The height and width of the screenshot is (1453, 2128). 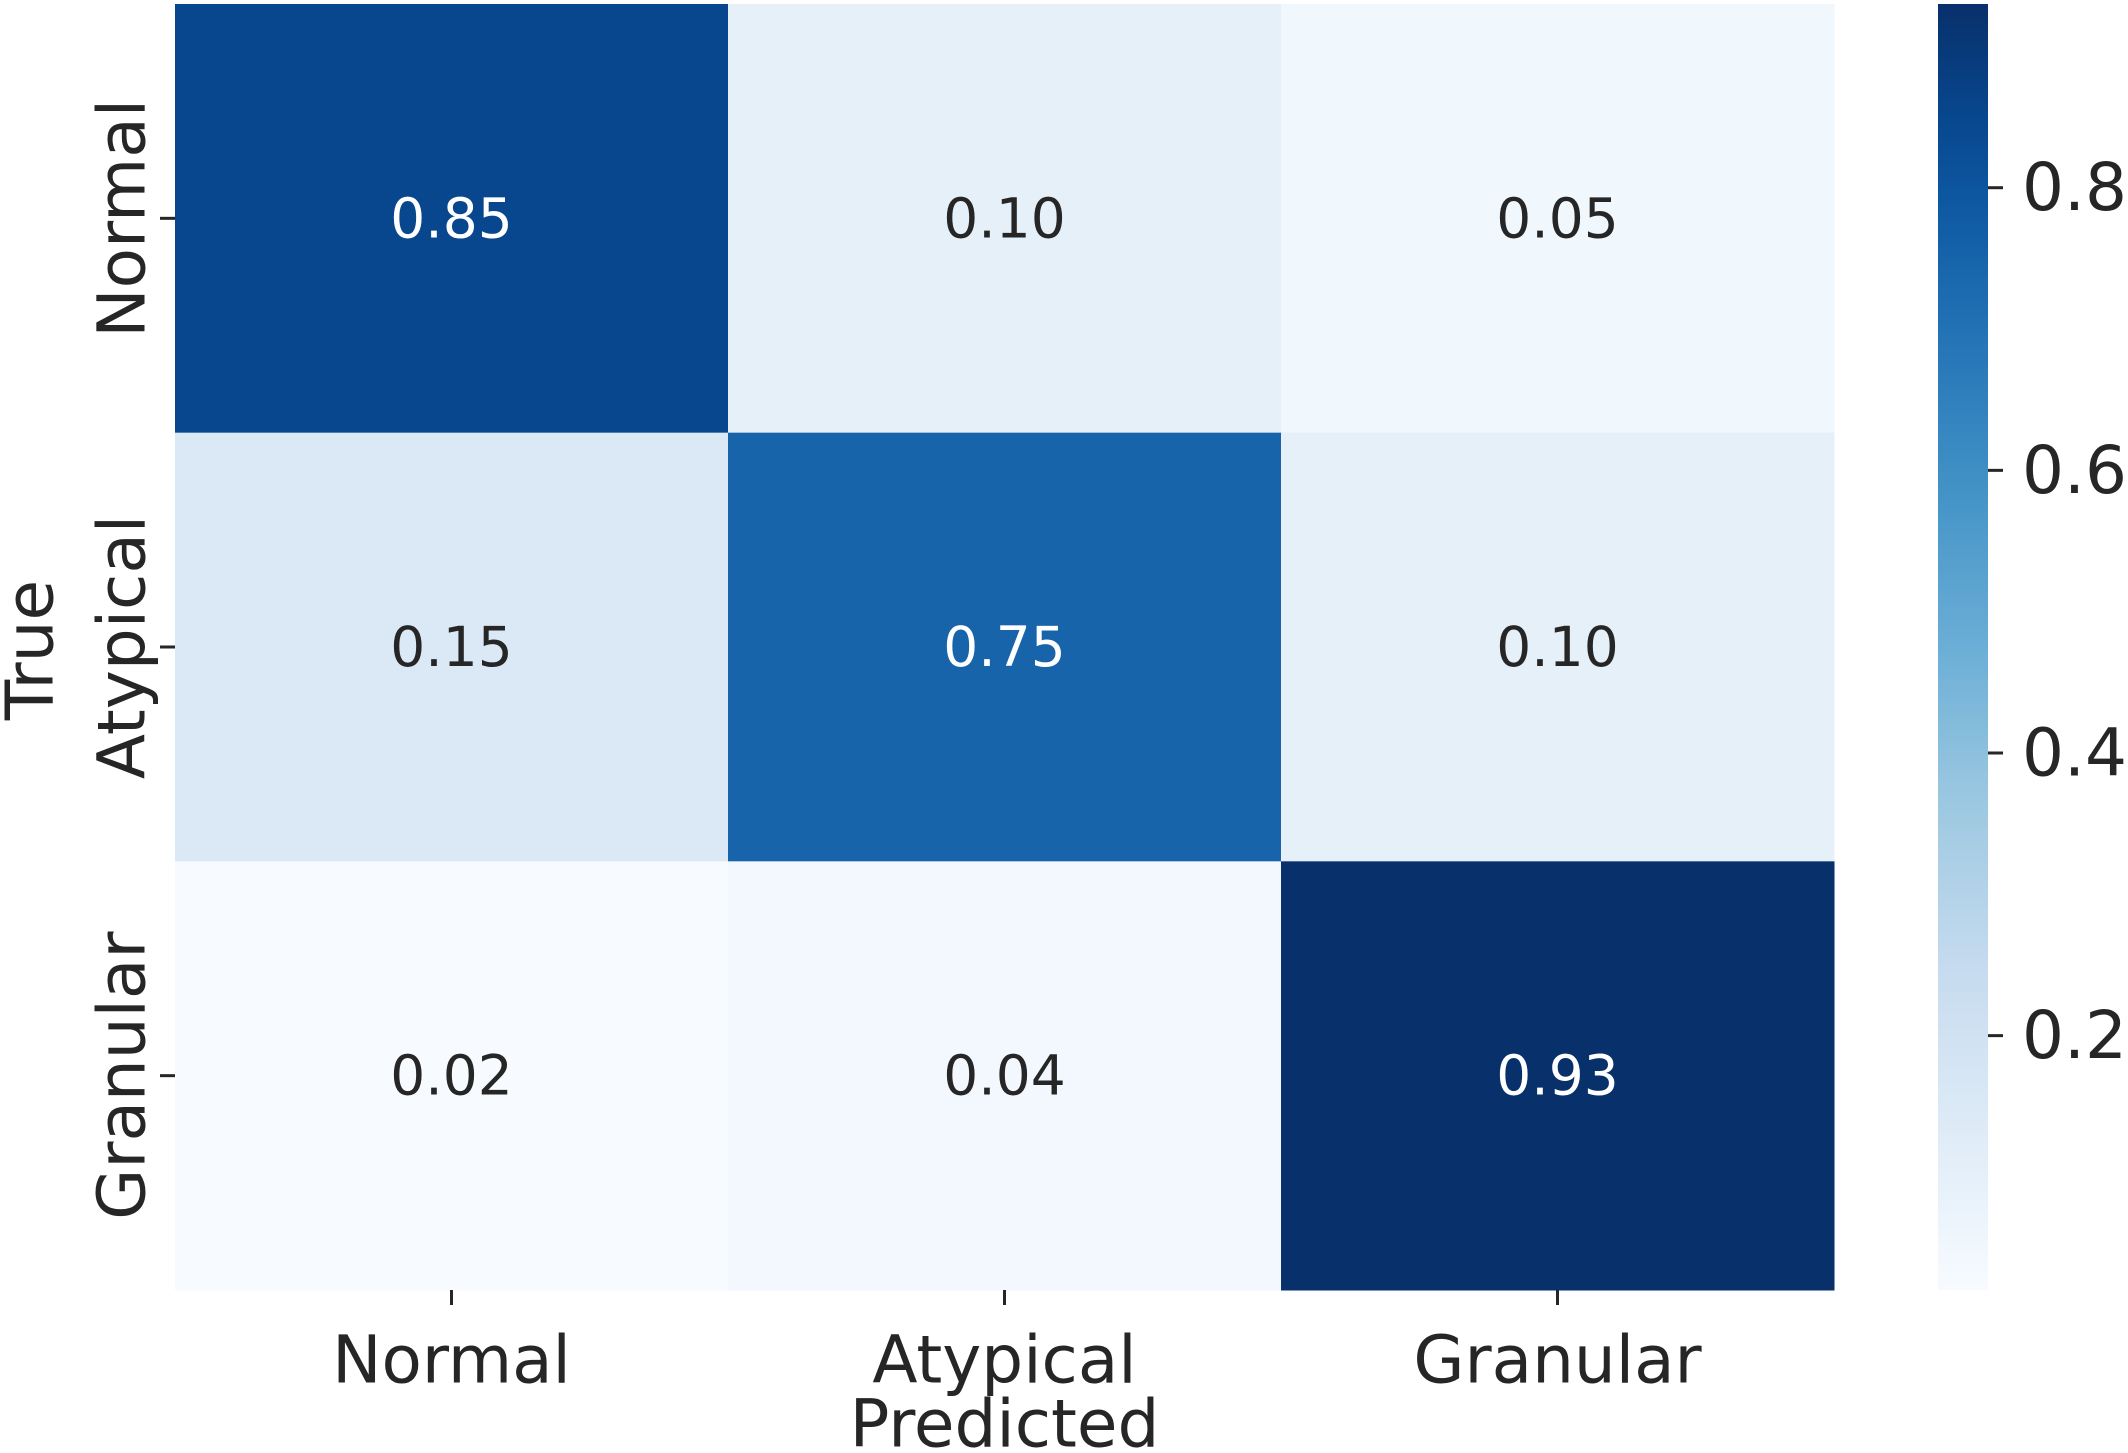 What do you see at coordinates (122, 218) in the screenshot?
I see `y-tick-label: Normal` at bounding box center [122, 218].